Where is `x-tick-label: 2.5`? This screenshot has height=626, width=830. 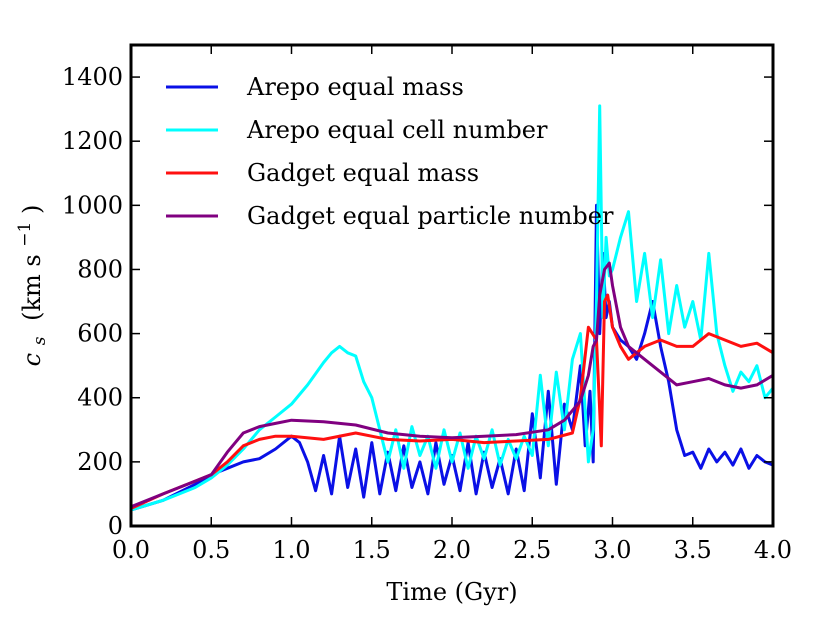 x-tick-label: 2.5 is located at coordinates (532, 550).